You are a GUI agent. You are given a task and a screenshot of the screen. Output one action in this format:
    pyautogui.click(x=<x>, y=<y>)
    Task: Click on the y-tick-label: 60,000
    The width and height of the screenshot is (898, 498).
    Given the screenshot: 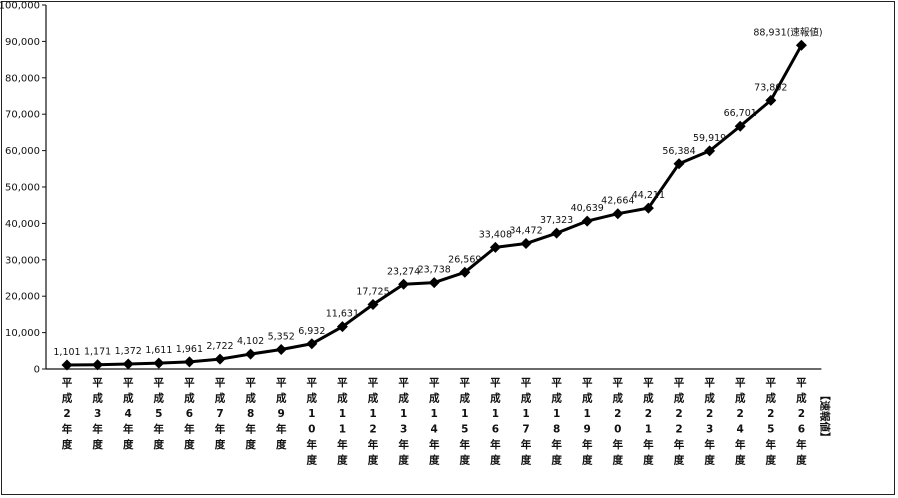 What is the action you would take?
    pyautogui.click(x=22, y=151)
    